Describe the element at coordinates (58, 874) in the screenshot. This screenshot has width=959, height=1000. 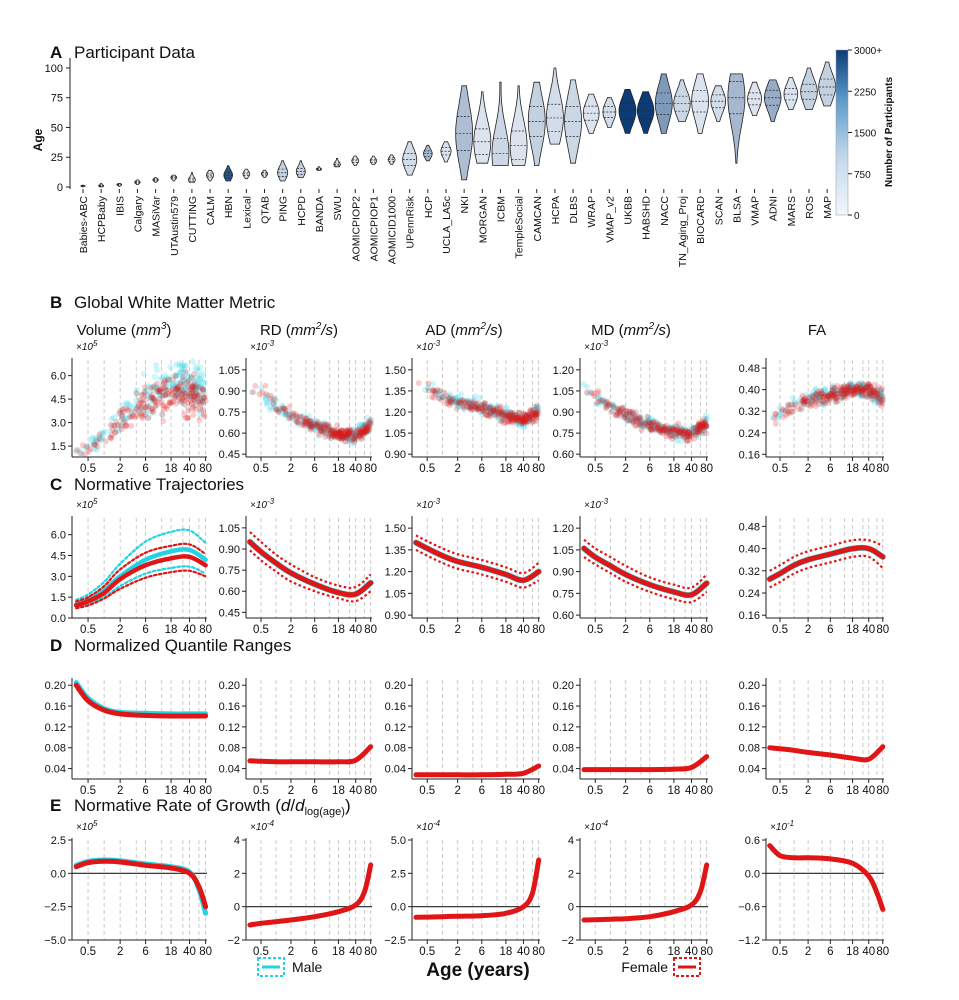
I see `ytick-label: 0.0` at that location.